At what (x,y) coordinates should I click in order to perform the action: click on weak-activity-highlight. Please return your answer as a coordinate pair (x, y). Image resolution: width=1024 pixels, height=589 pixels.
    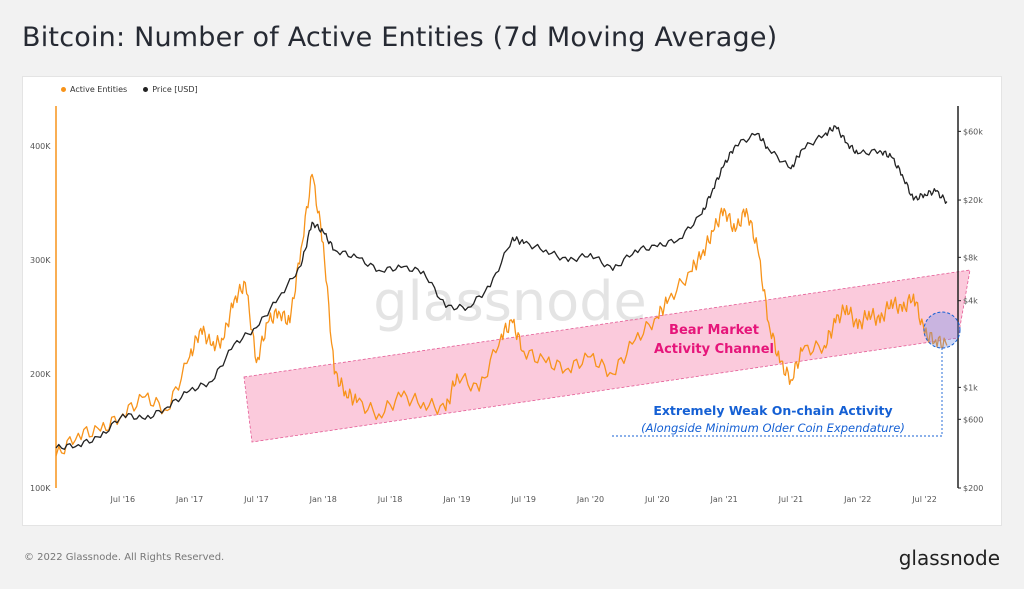
    Looking at the image, I should click on (942, 330).